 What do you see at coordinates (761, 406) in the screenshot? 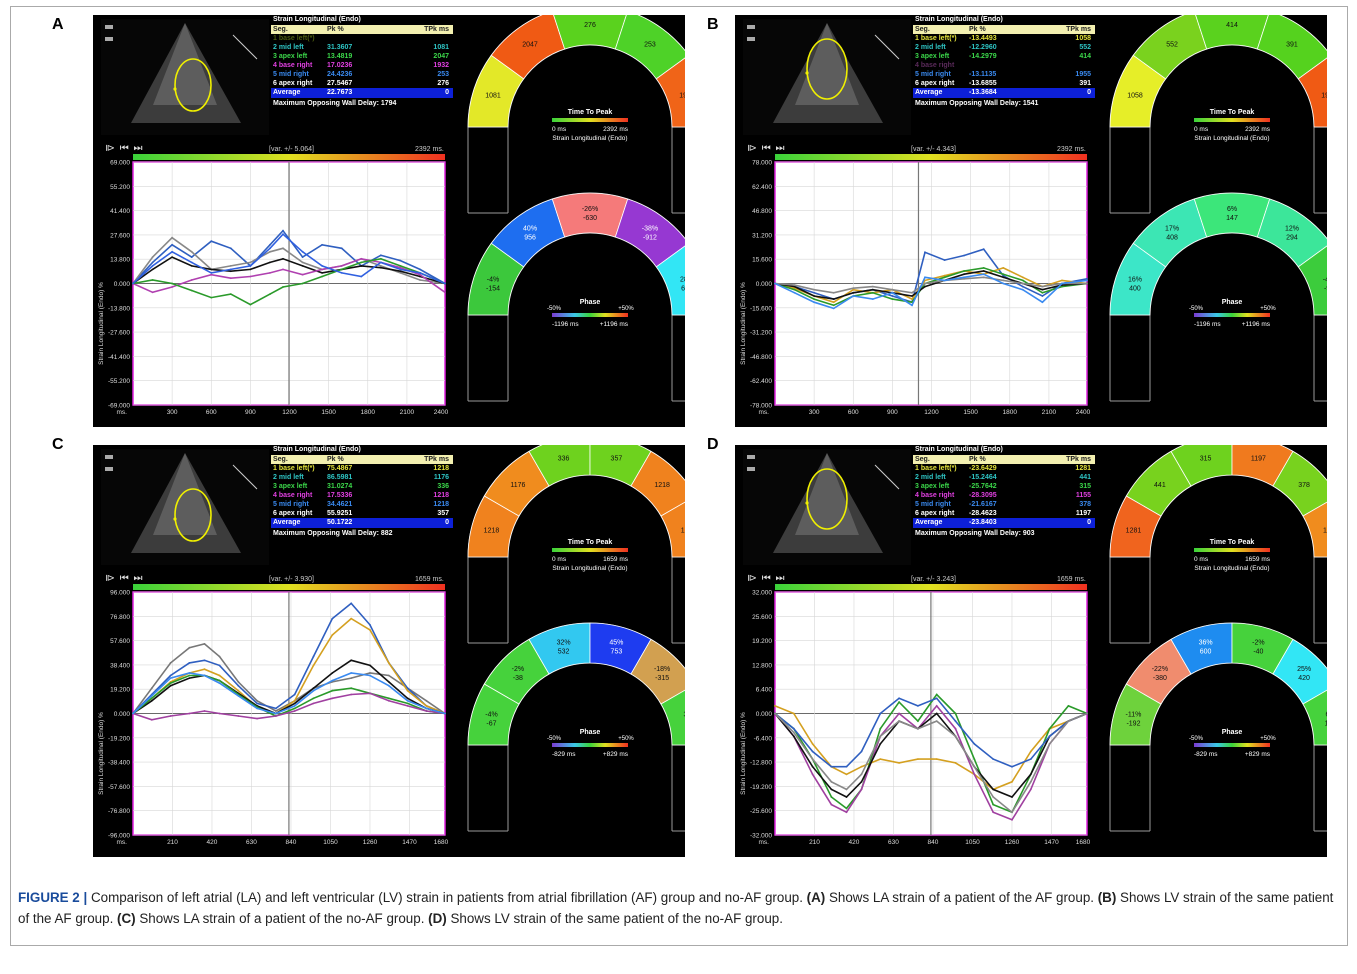
I see `y-tick-label: -78.000` at bounding box center [761, 406].